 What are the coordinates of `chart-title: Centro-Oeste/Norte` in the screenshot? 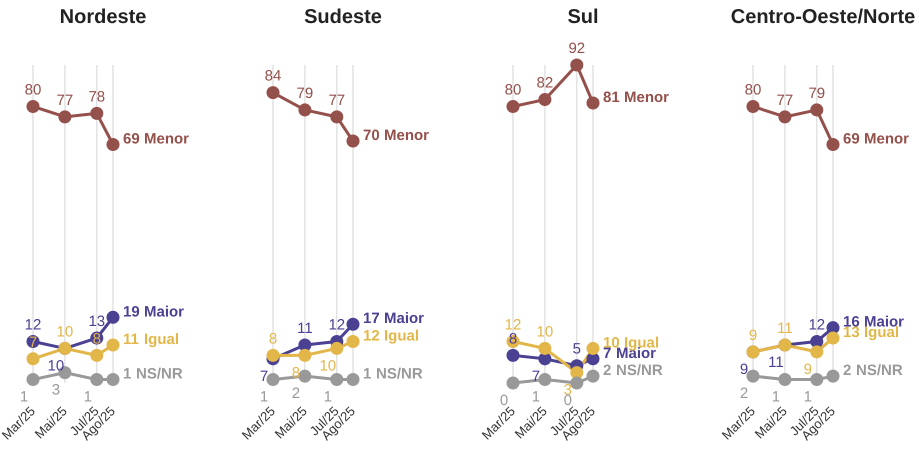 It's located at (823, 17).